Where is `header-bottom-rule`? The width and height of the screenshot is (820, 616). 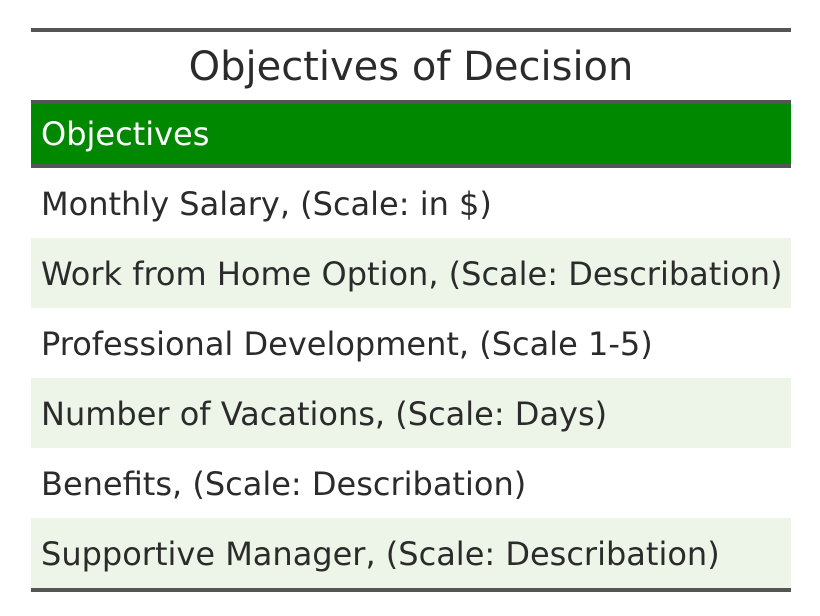 header-bottom-rule is located at coordinates (411, 166).